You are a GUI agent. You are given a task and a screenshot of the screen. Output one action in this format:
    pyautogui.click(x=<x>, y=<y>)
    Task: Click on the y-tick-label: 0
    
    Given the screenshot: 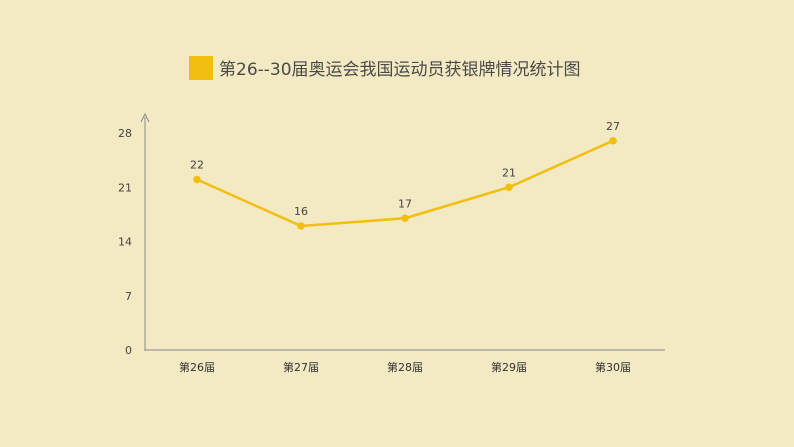 What is the action you would take?
    pyautogui.click(x=128, y=350)
    